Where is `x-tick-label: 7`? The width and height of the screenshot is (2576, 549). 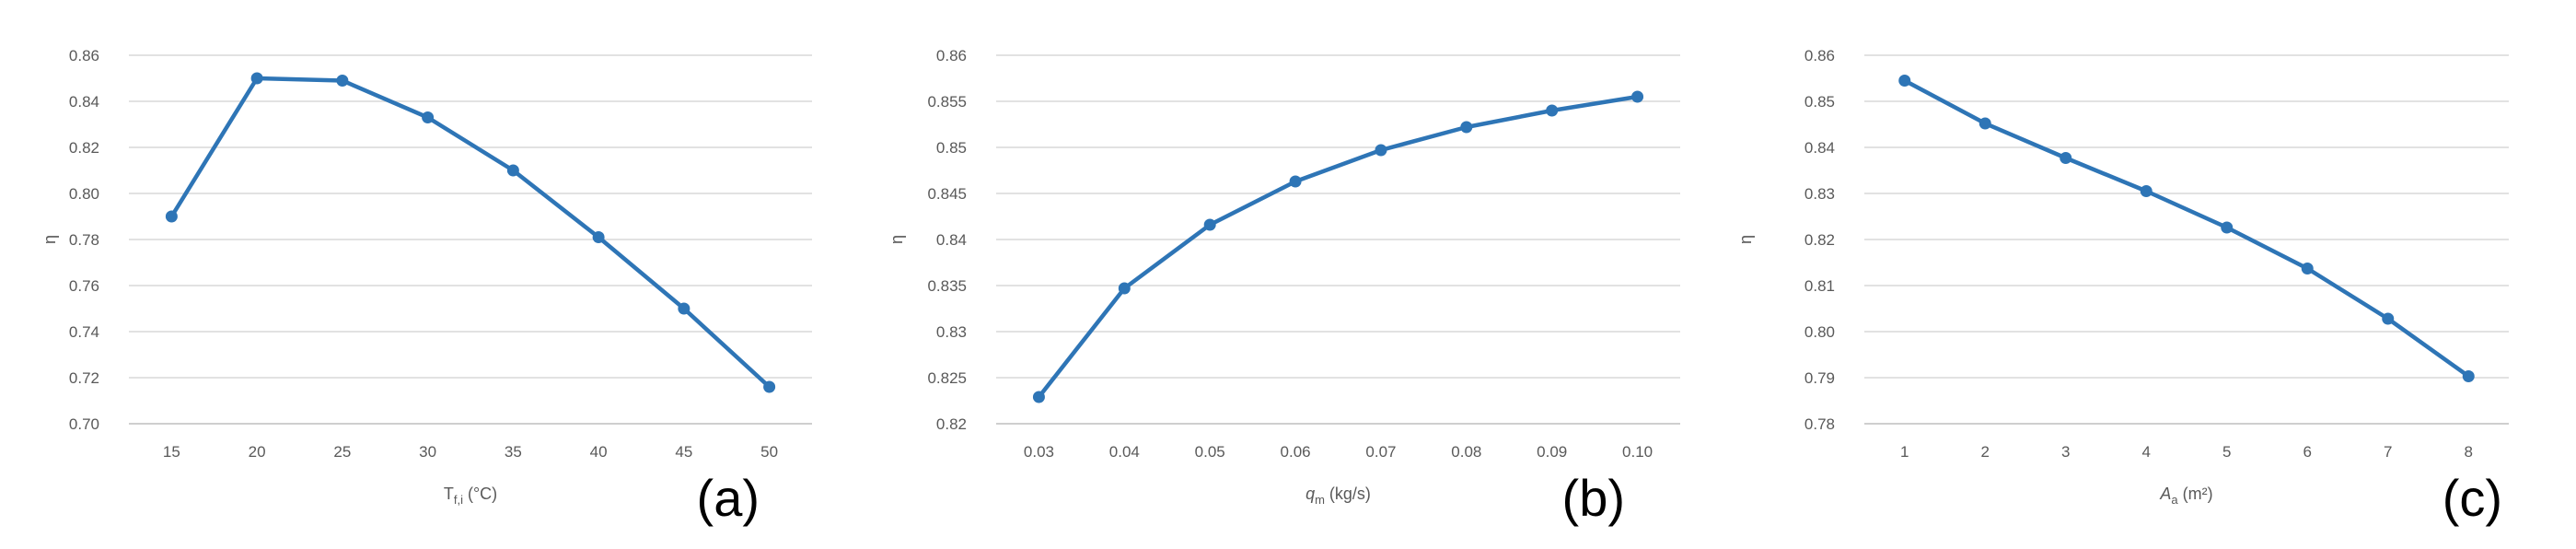 x-tick-label: 7 is located at coordinates (2388, 452).